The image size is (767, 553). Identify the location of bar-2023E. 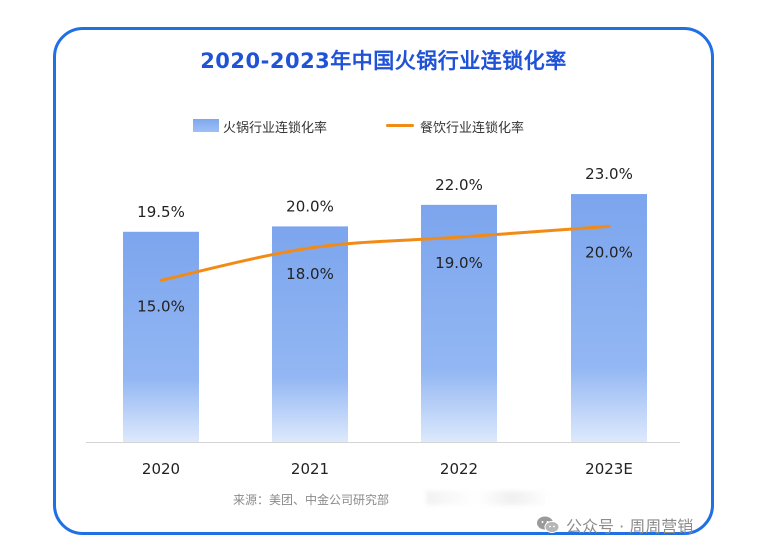
(609, 318).